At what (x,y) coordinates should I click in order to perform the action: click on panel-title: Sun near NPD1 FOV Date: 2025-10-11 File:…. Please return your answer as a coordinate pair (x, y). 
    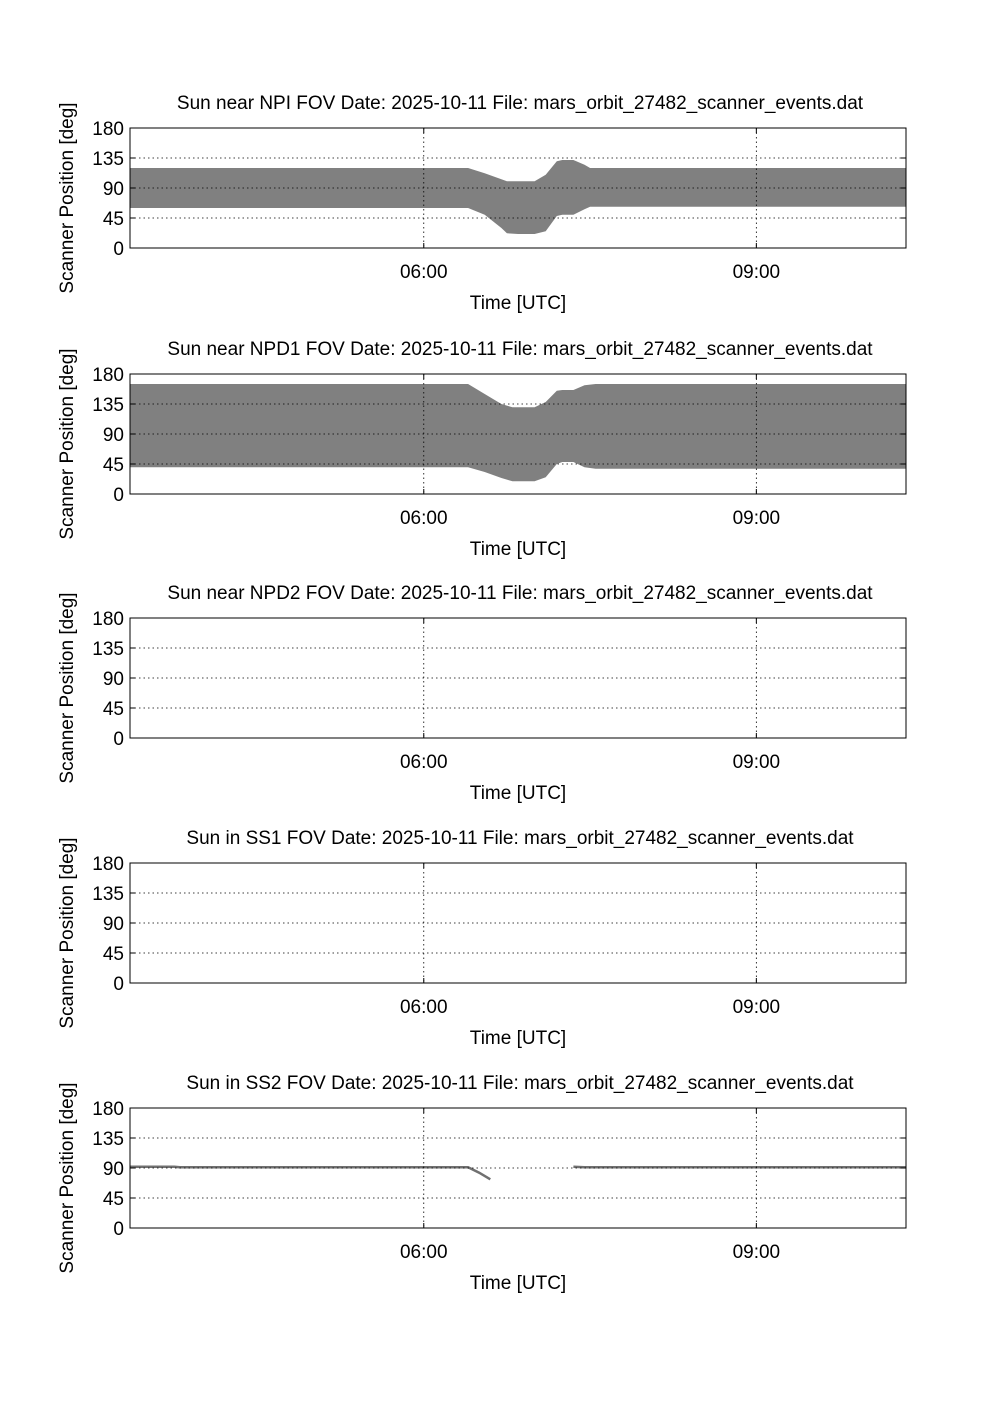
    Looking at the image, I should click on (520, 349).